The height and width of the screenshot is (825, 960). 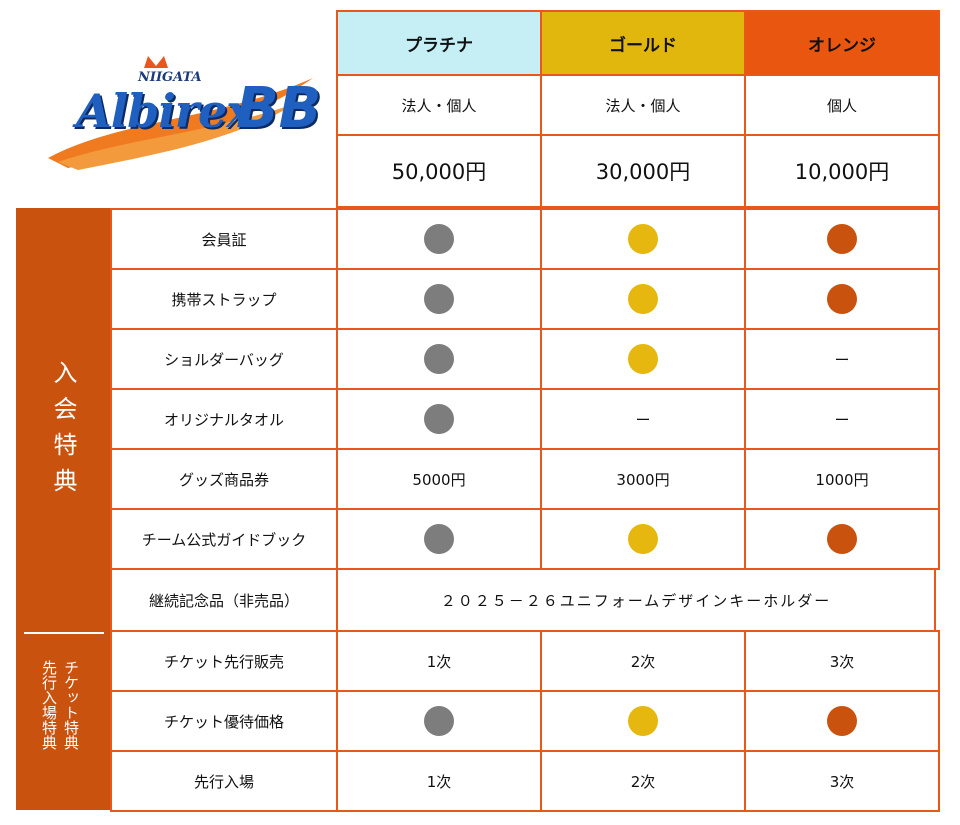 What do you see at coordinates (224, 419) in the screenshot?
I see `row-label: オリジナルタオル` at bounding box center [224, 419].